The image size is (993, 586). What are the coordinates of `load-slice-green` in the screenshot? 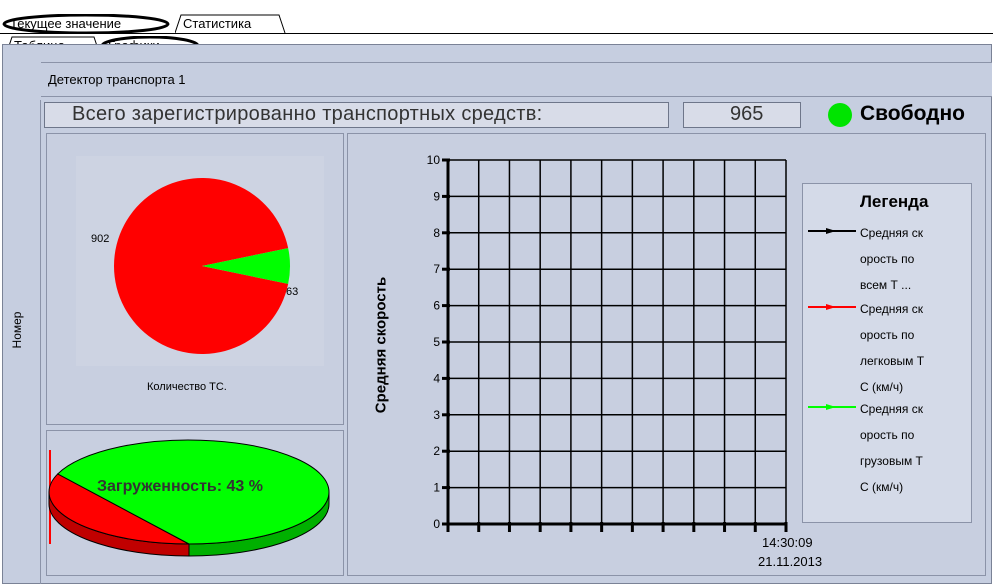 It's located at (193, 492).